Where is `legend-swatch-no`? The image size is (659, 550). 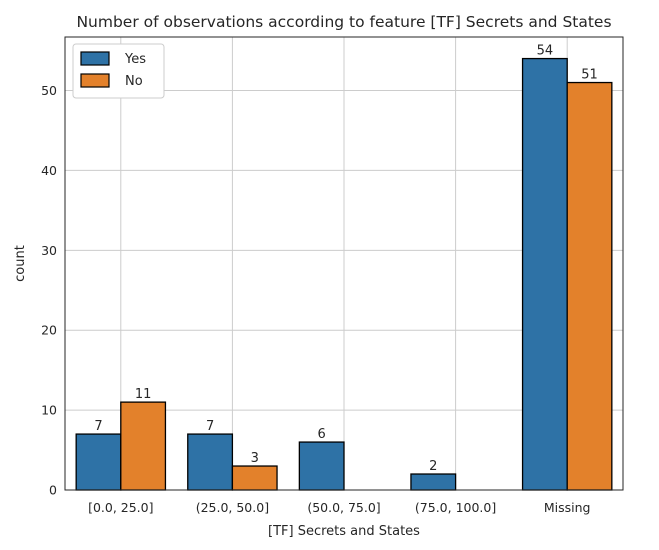
legend-swatch-no is located at coordinates (95, 80).